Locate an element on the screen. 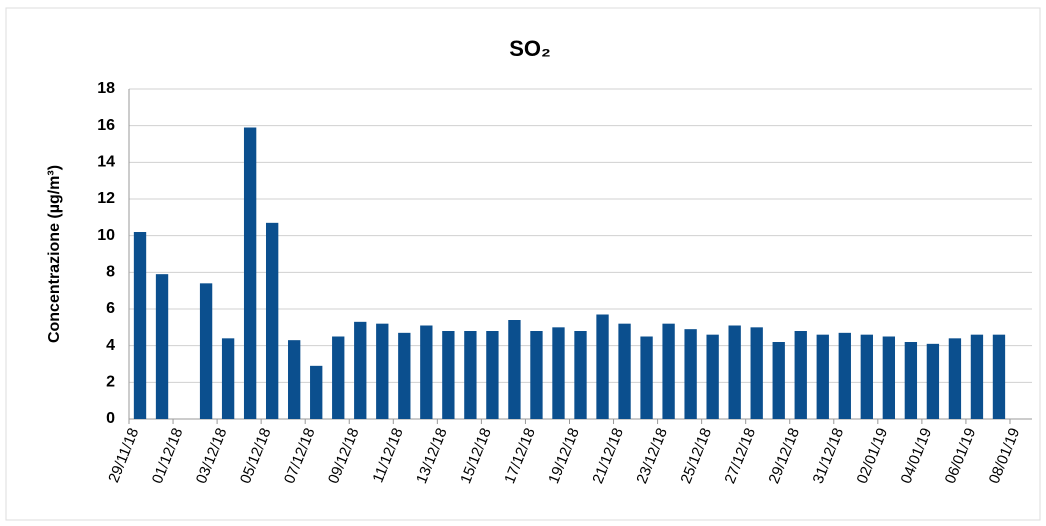  y-tick-label: 2 is located at coordinates (110, 382).